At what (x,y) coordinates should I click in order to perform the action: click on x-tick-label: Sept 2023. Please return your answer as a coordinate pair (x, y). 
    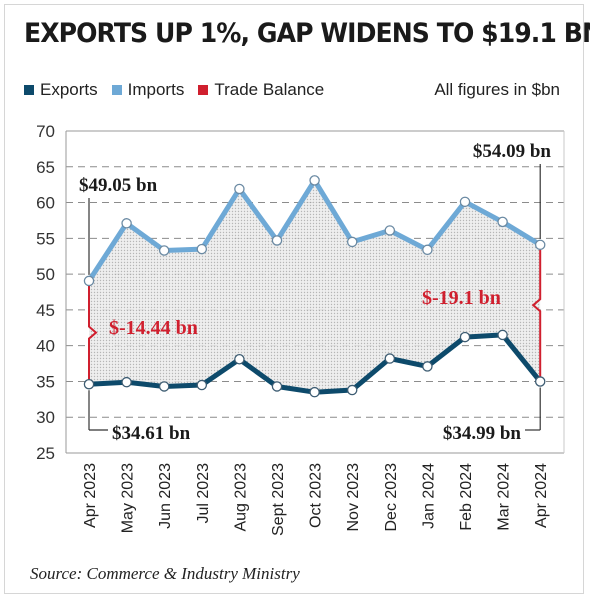
    Looking at the image, I should click on (278, 499).